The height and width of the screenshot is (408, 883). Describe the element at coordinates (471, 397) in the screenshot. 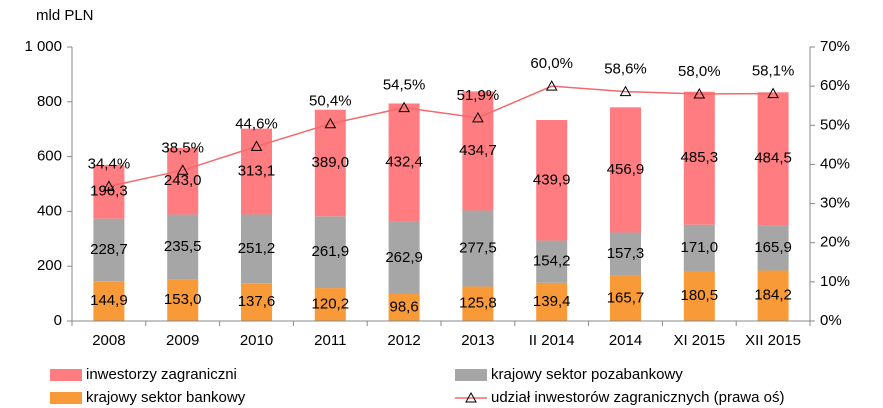

I see `legend-marker` at that location.